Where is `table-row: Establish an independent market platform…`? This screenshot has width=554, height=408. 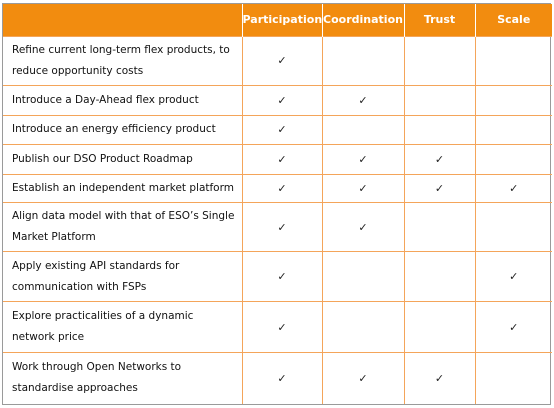 table-row: Establish an independent market platform… is located at coordinates (277, 188).